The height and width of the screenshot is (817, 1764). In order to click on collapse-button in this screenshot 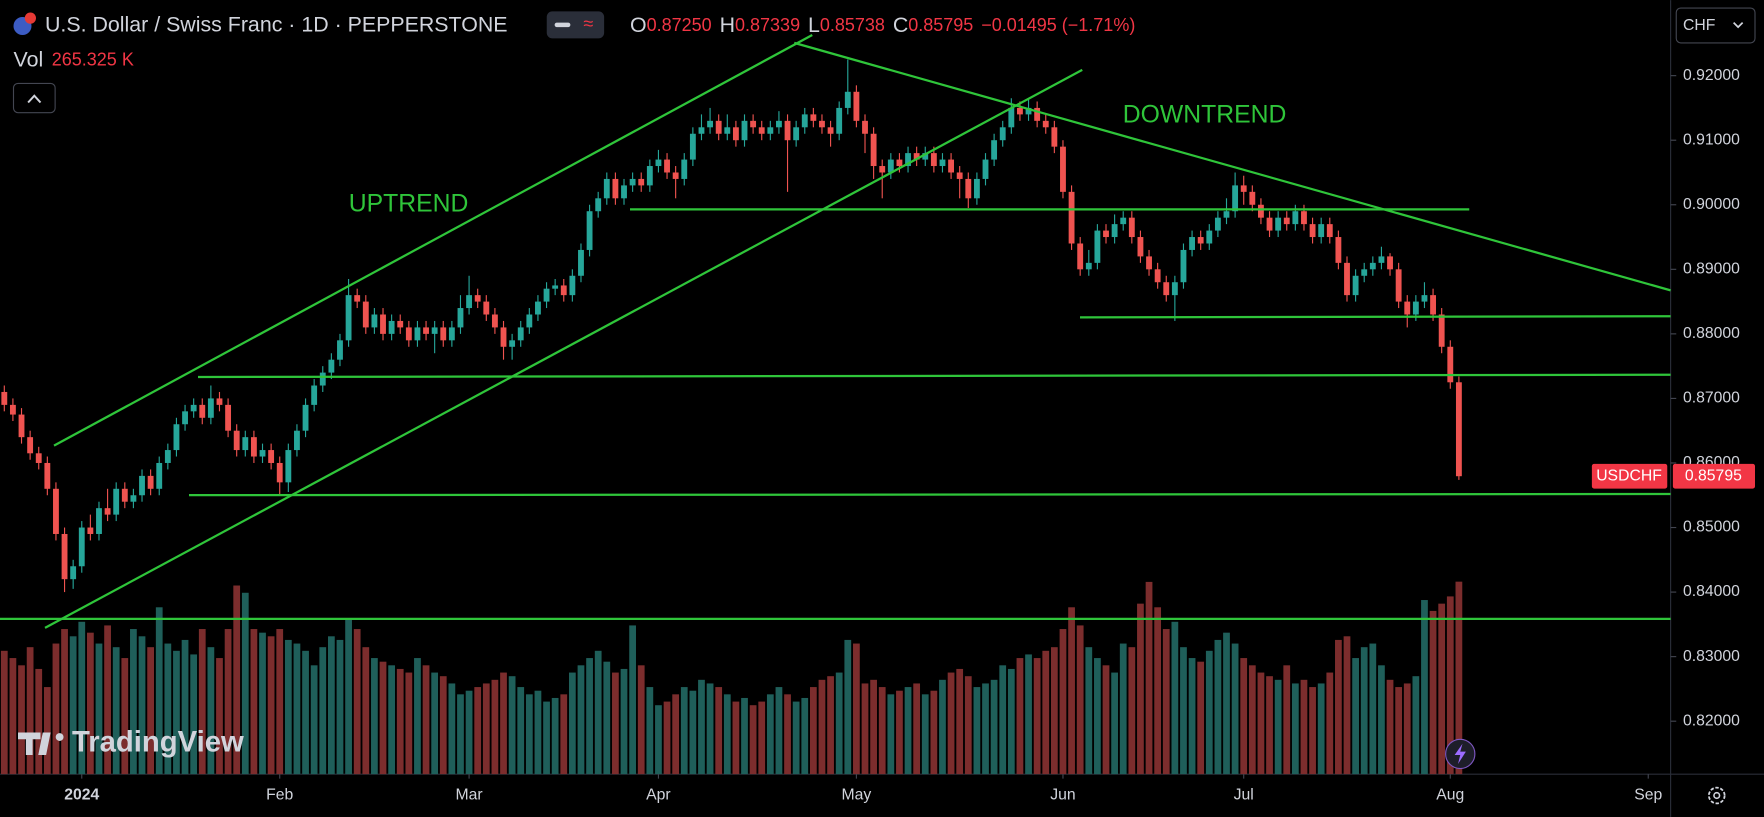, I will do `click(34, 98)`.